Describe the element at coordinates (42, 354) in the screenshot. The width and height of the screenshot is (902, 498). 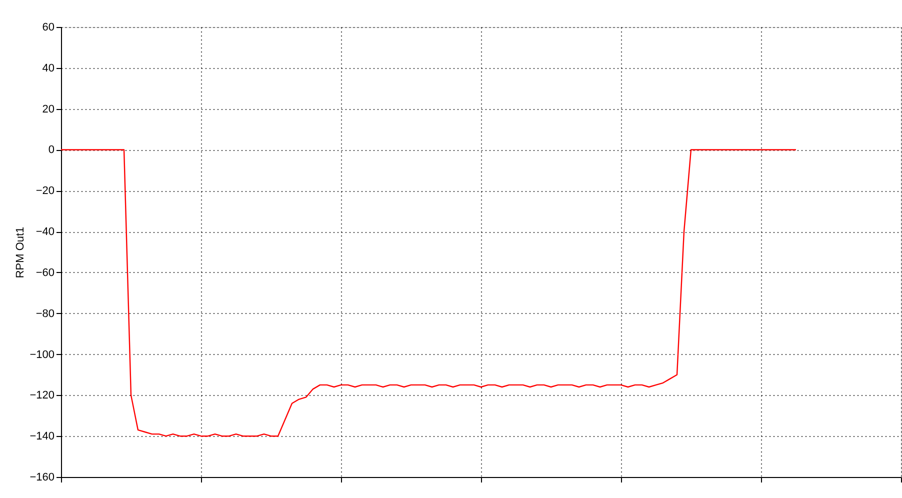
I see `y-tick-label: −100` at that location.